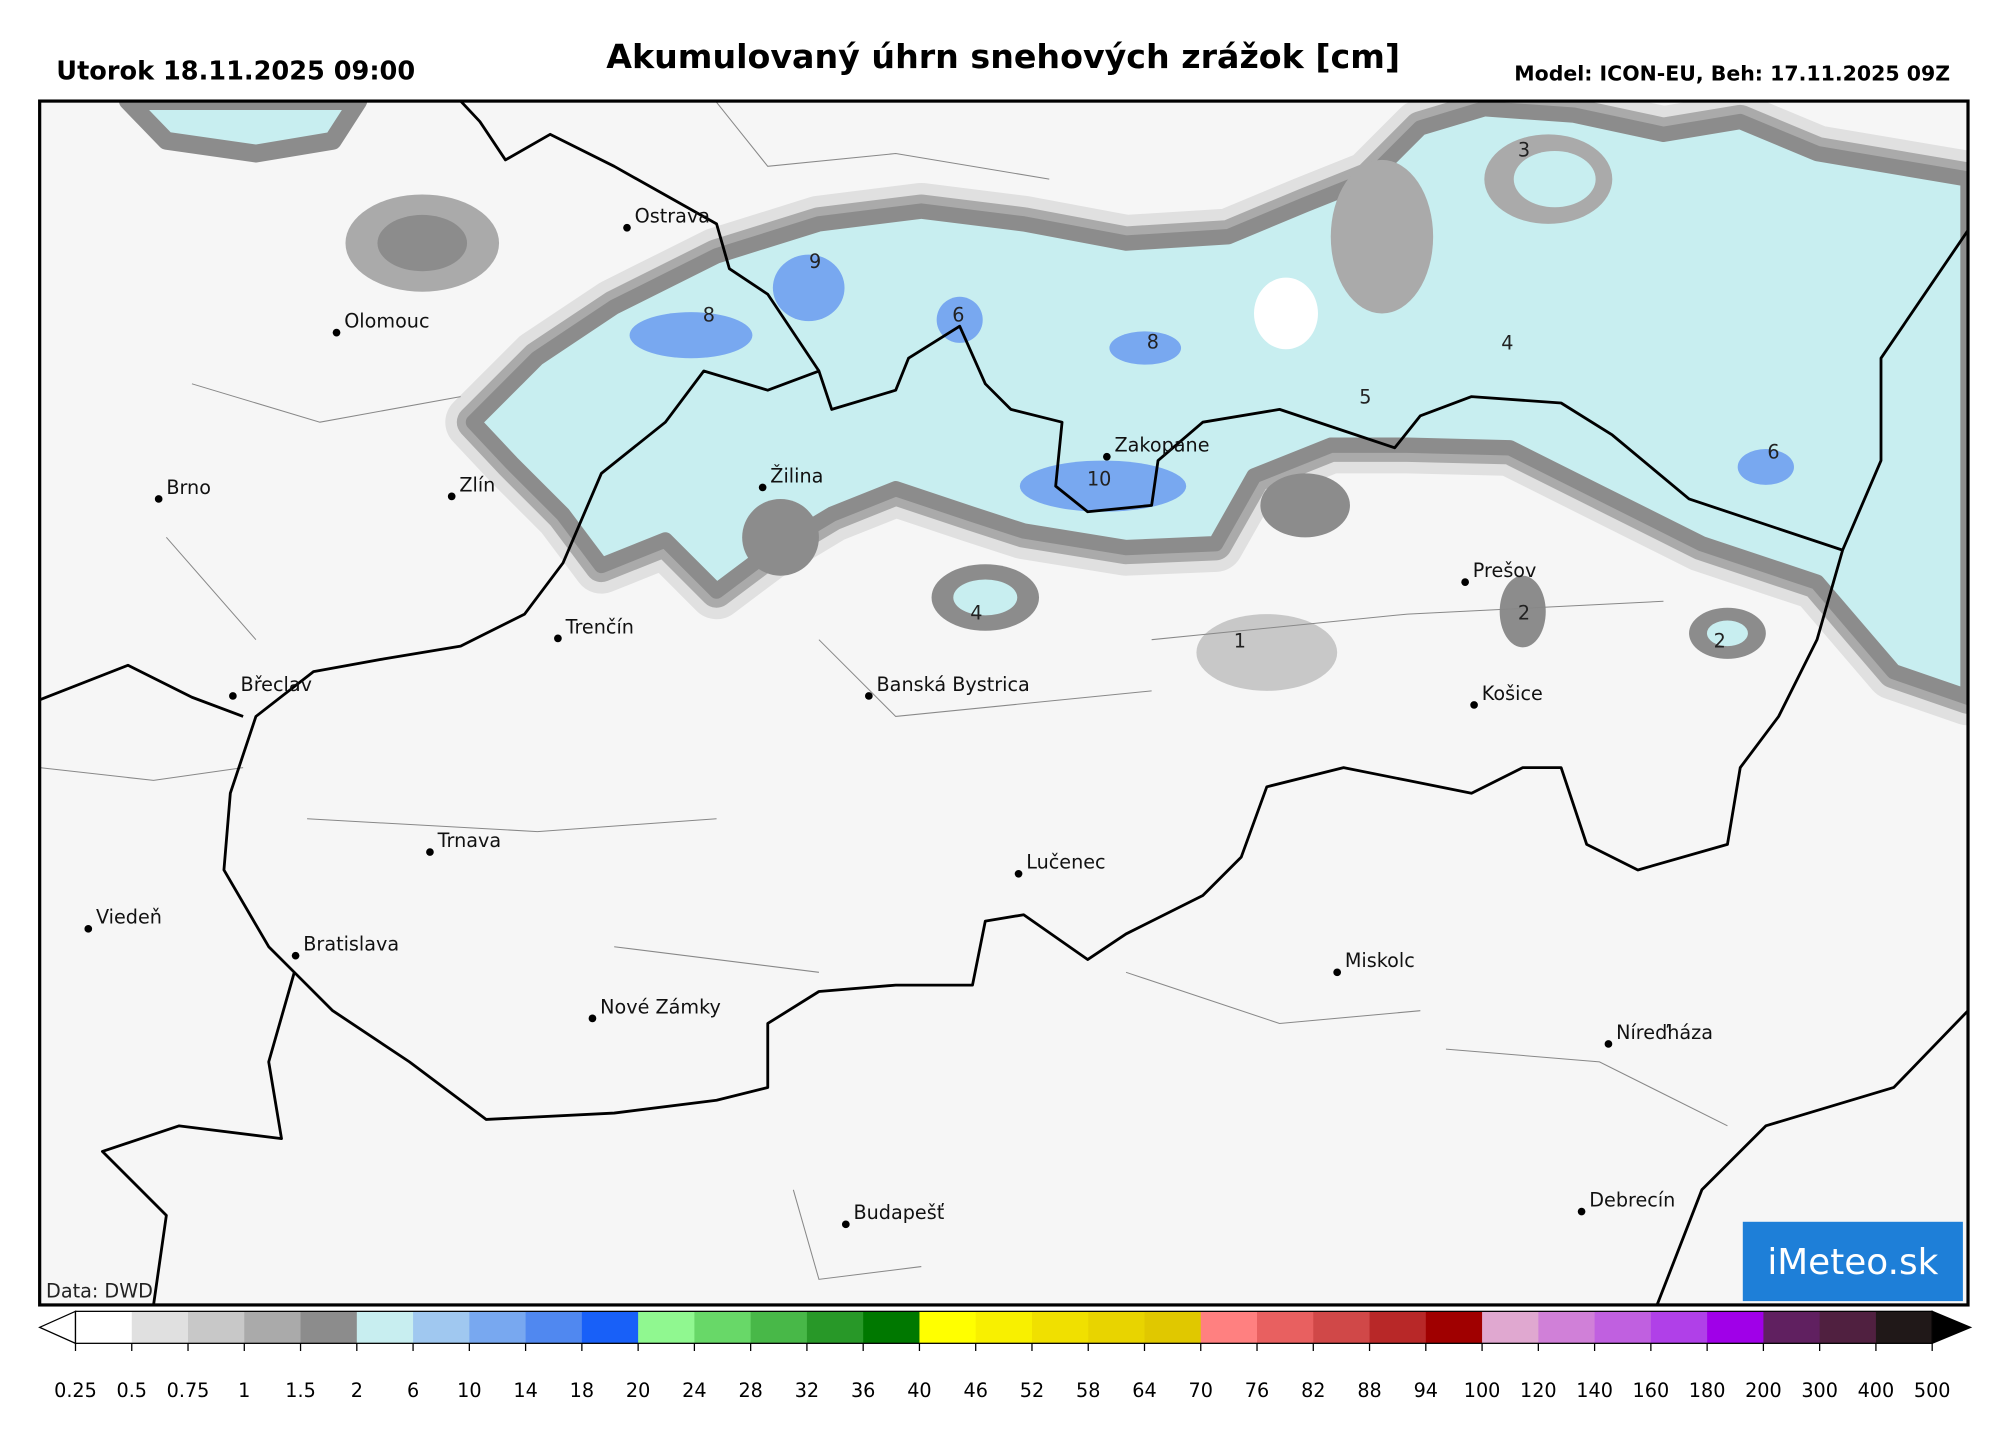  What do you see at coordinates (1952, 1327) in the screenshot?
I see `colorbar-over` at bounding box center [1952, 1327].